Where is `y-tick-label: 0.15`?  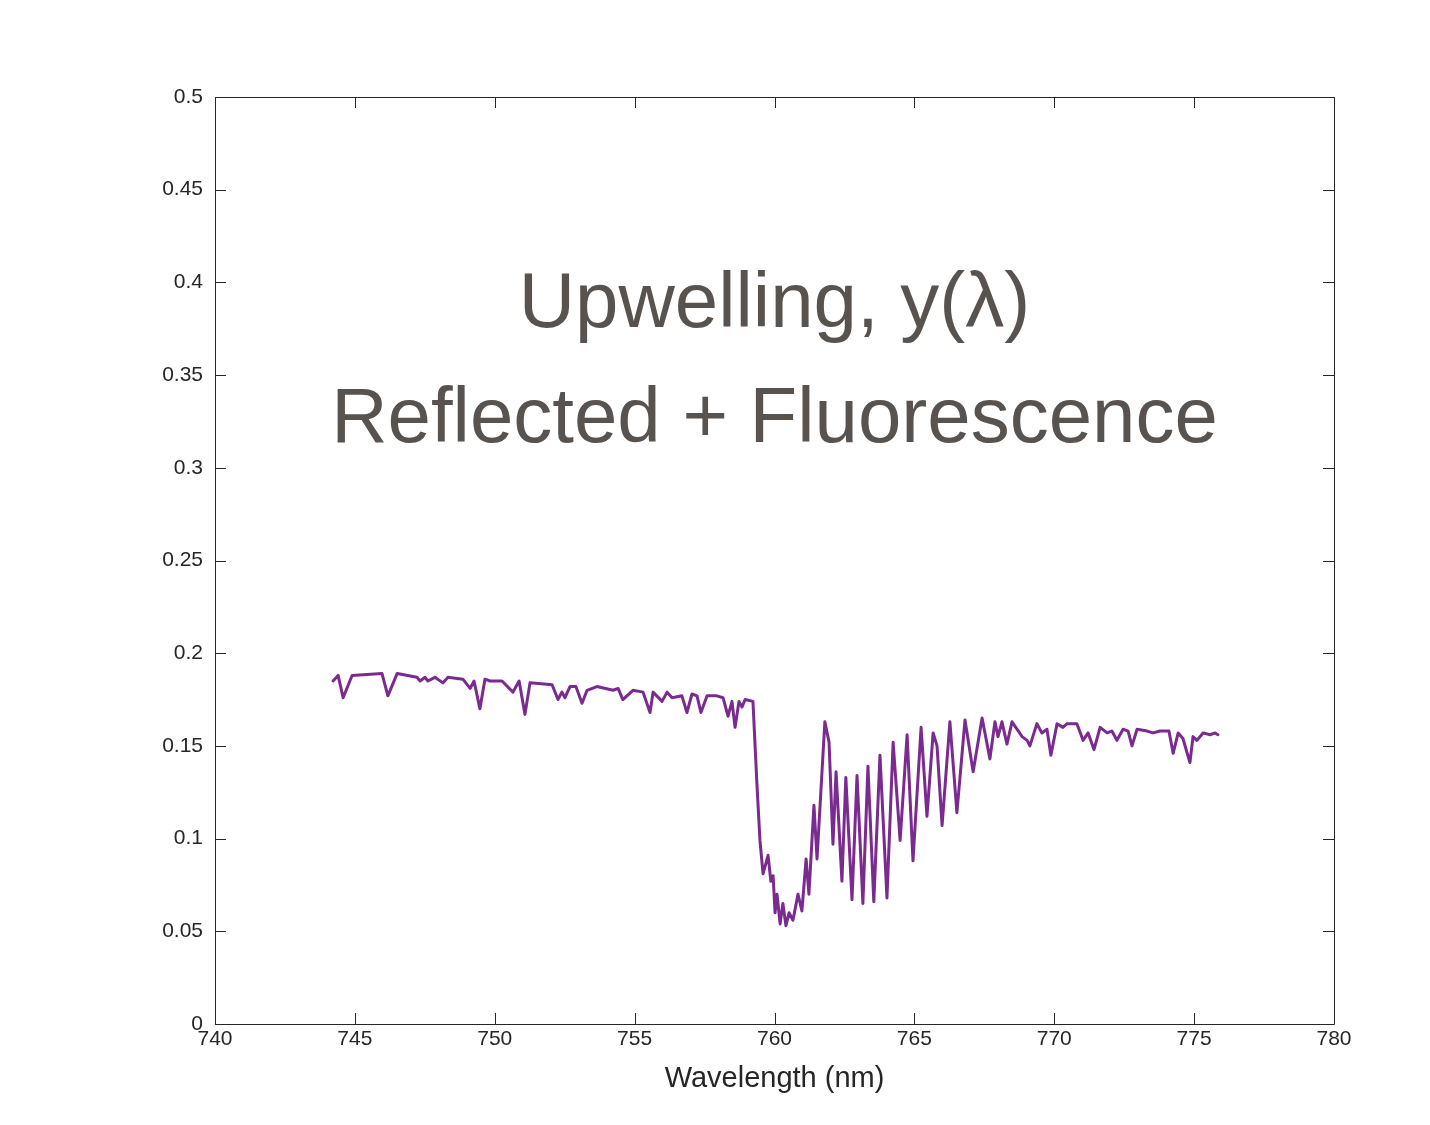
y-tick-label: 0.15 is located at coordinates (182, 744).